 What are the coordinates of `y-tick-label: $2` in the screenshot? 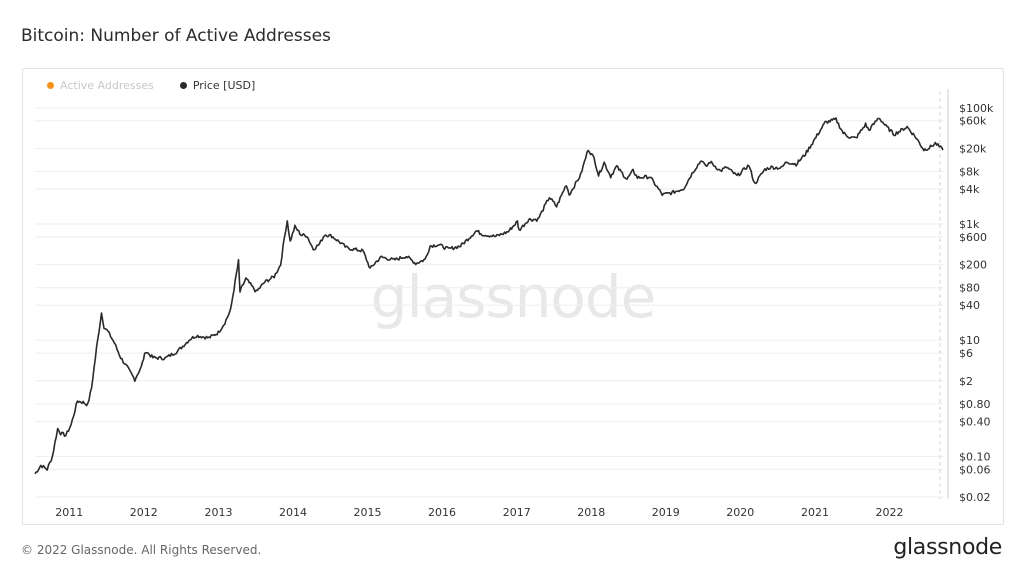 It's located at (966, 381).